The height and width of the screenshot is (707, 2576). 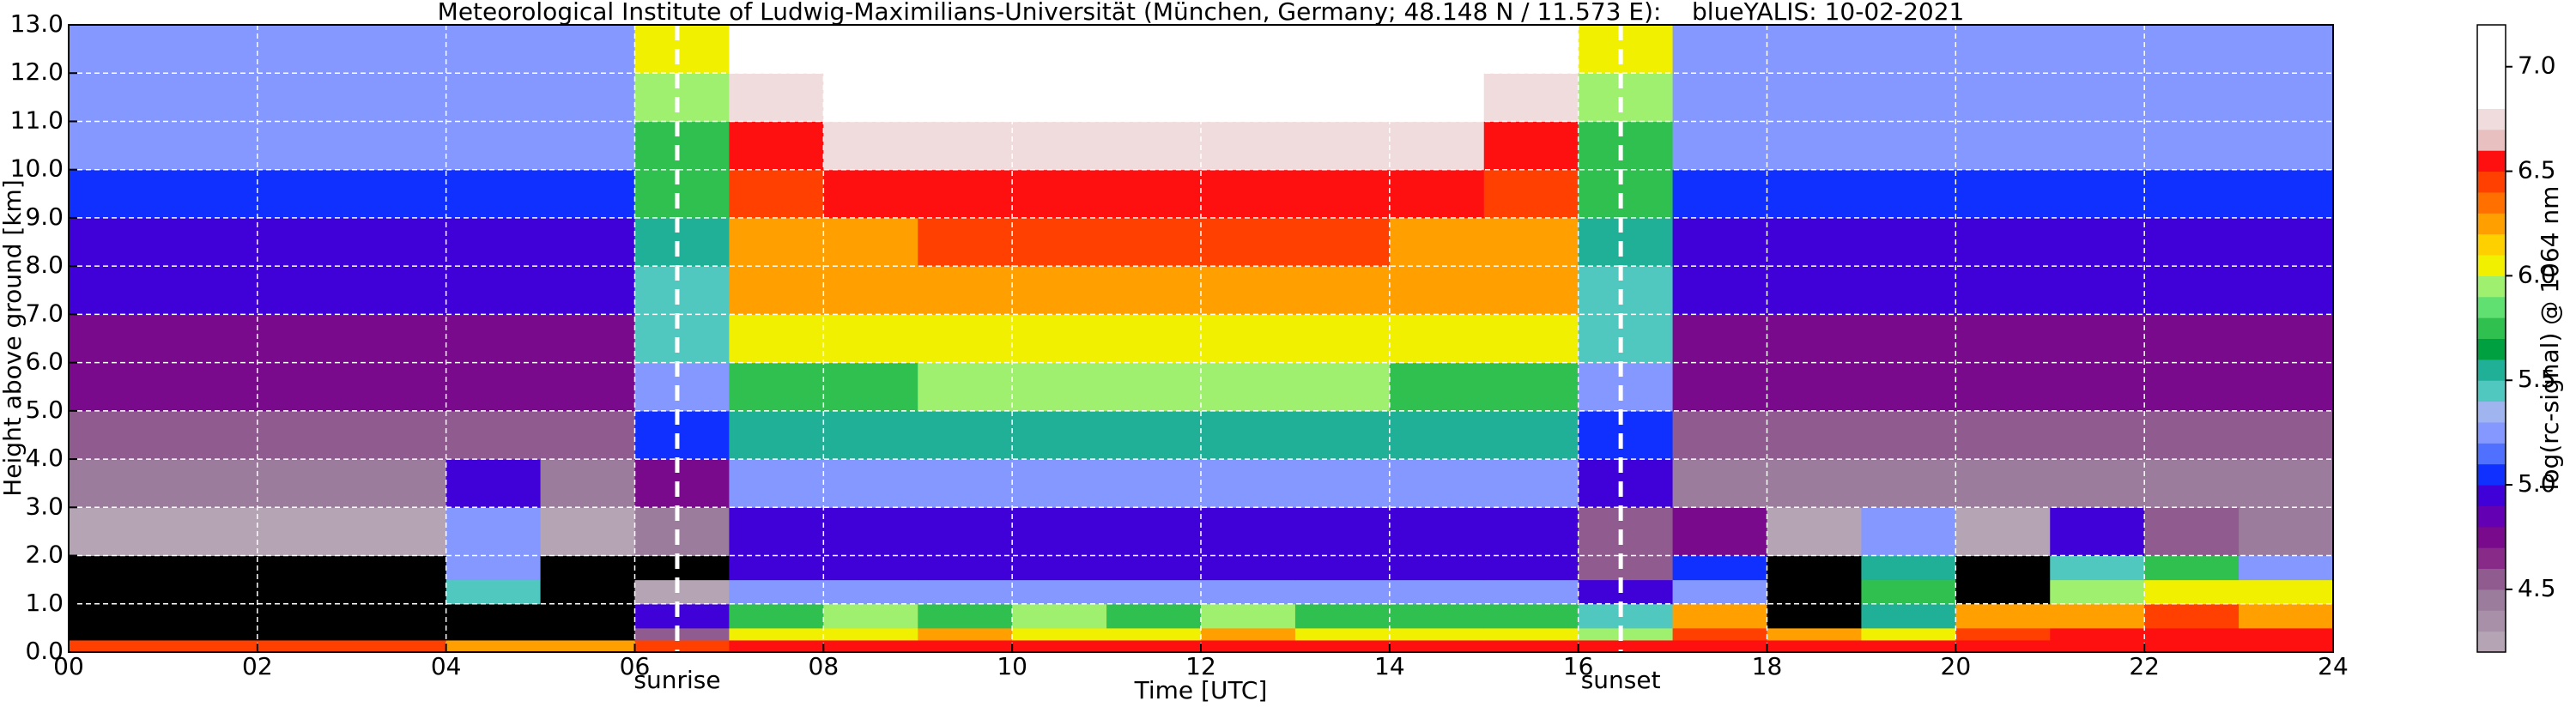 I want to click on x-tick-label: 24, so click(x=2333, y=666).